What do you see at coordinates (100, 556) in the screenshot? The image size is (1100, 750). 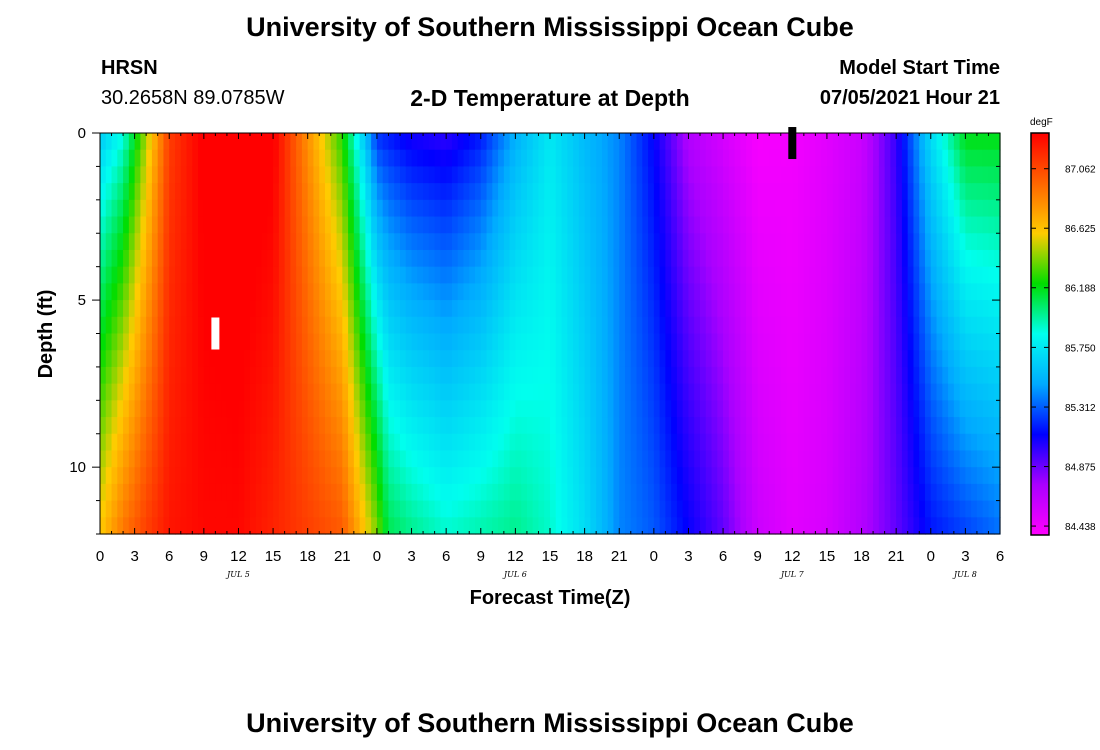 I see `x-tick-label: 0` at bounding box center [100, 556].